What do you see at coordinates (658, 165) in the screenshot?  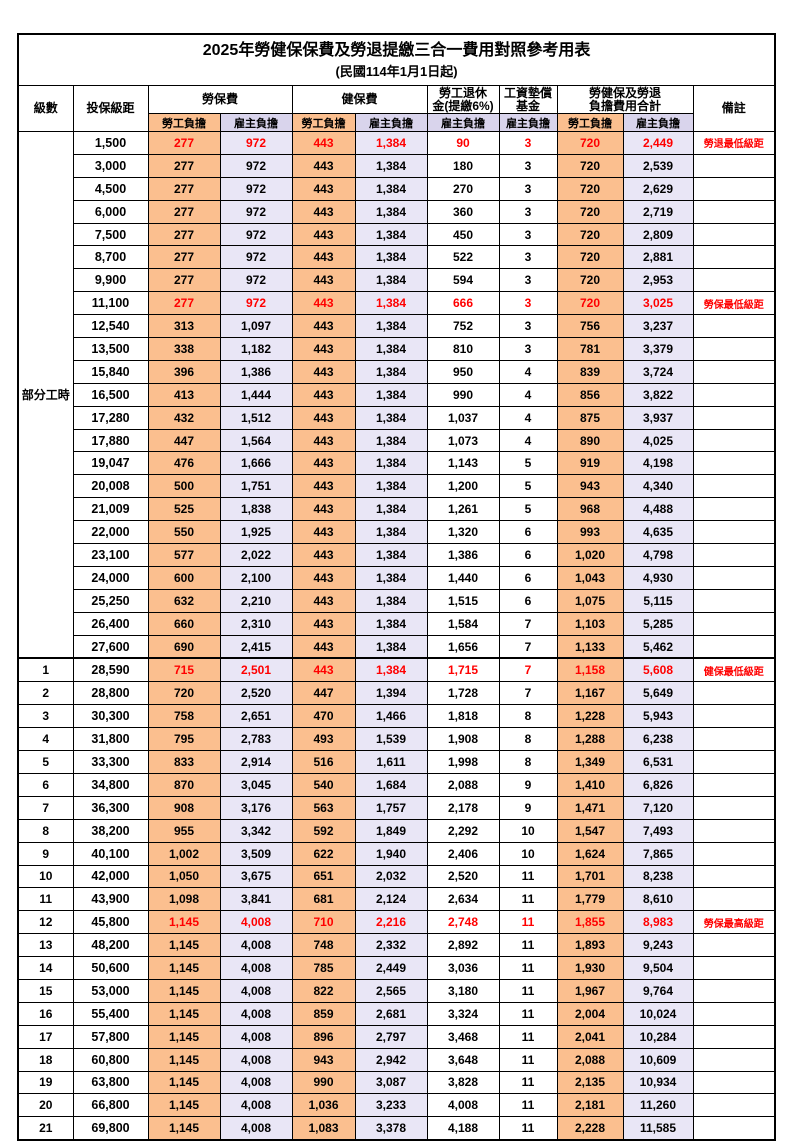 I see `fee-cell: 2,539` at bounding box center [658, 165].